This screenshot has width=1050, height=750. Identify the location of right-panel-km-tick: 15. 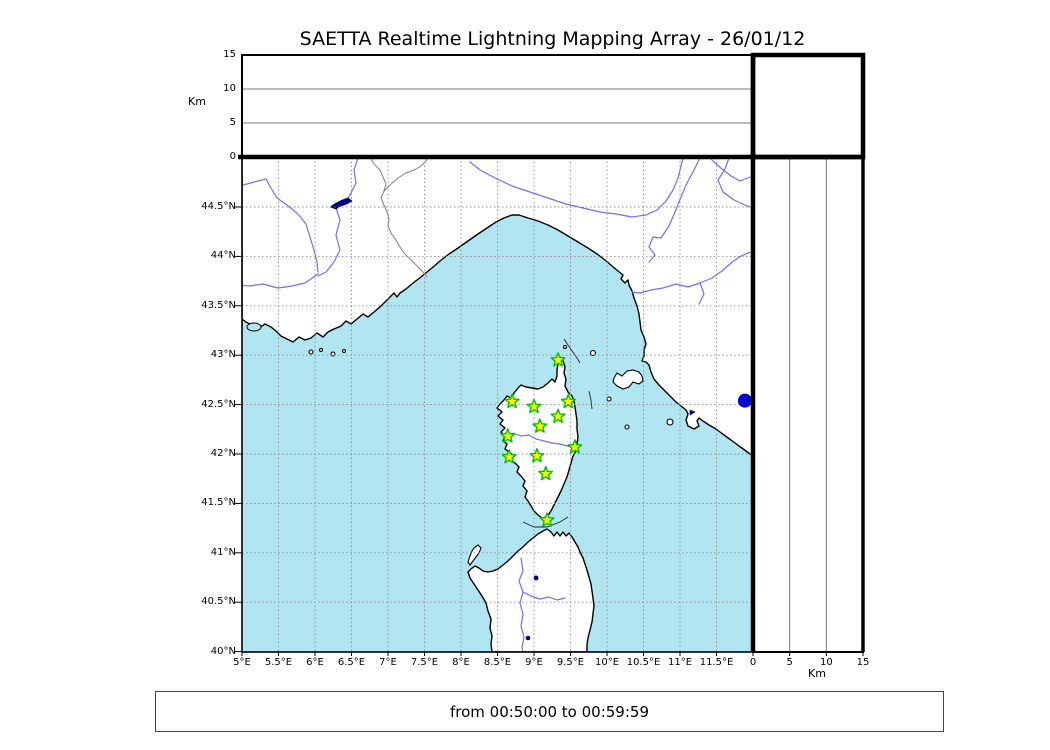
(863, 662).